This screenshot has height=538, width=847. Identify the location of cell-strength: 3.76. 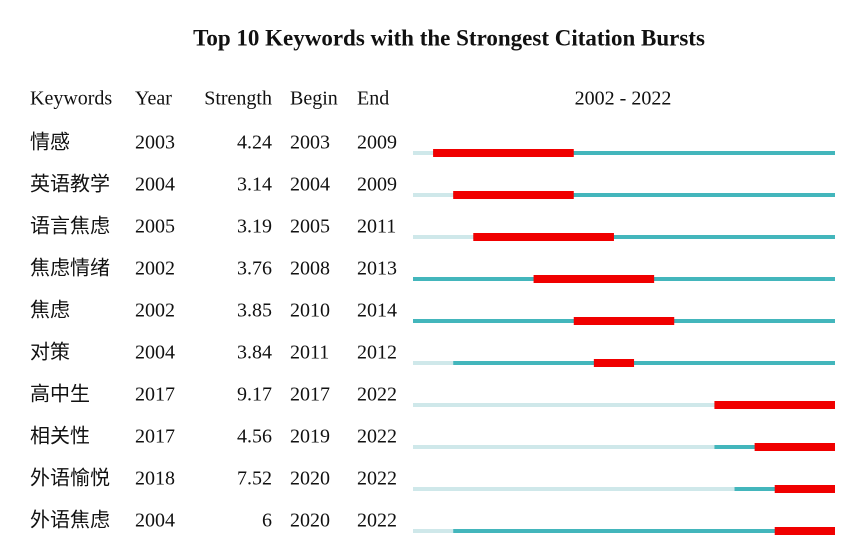
(254, 269).